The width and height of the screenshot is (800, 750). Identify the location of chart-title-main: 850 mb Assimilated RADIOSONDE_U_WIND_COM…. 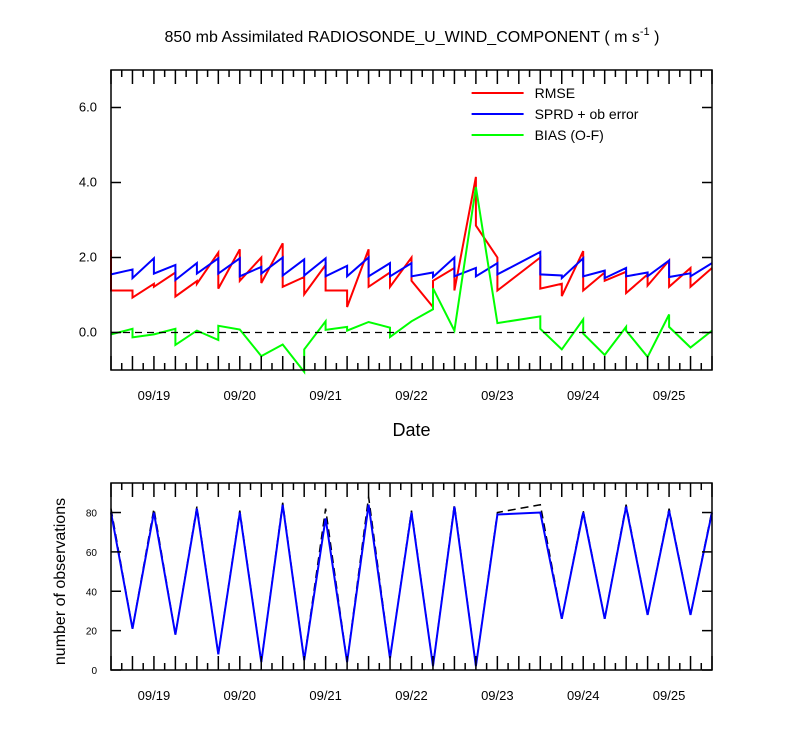
(402, 37).